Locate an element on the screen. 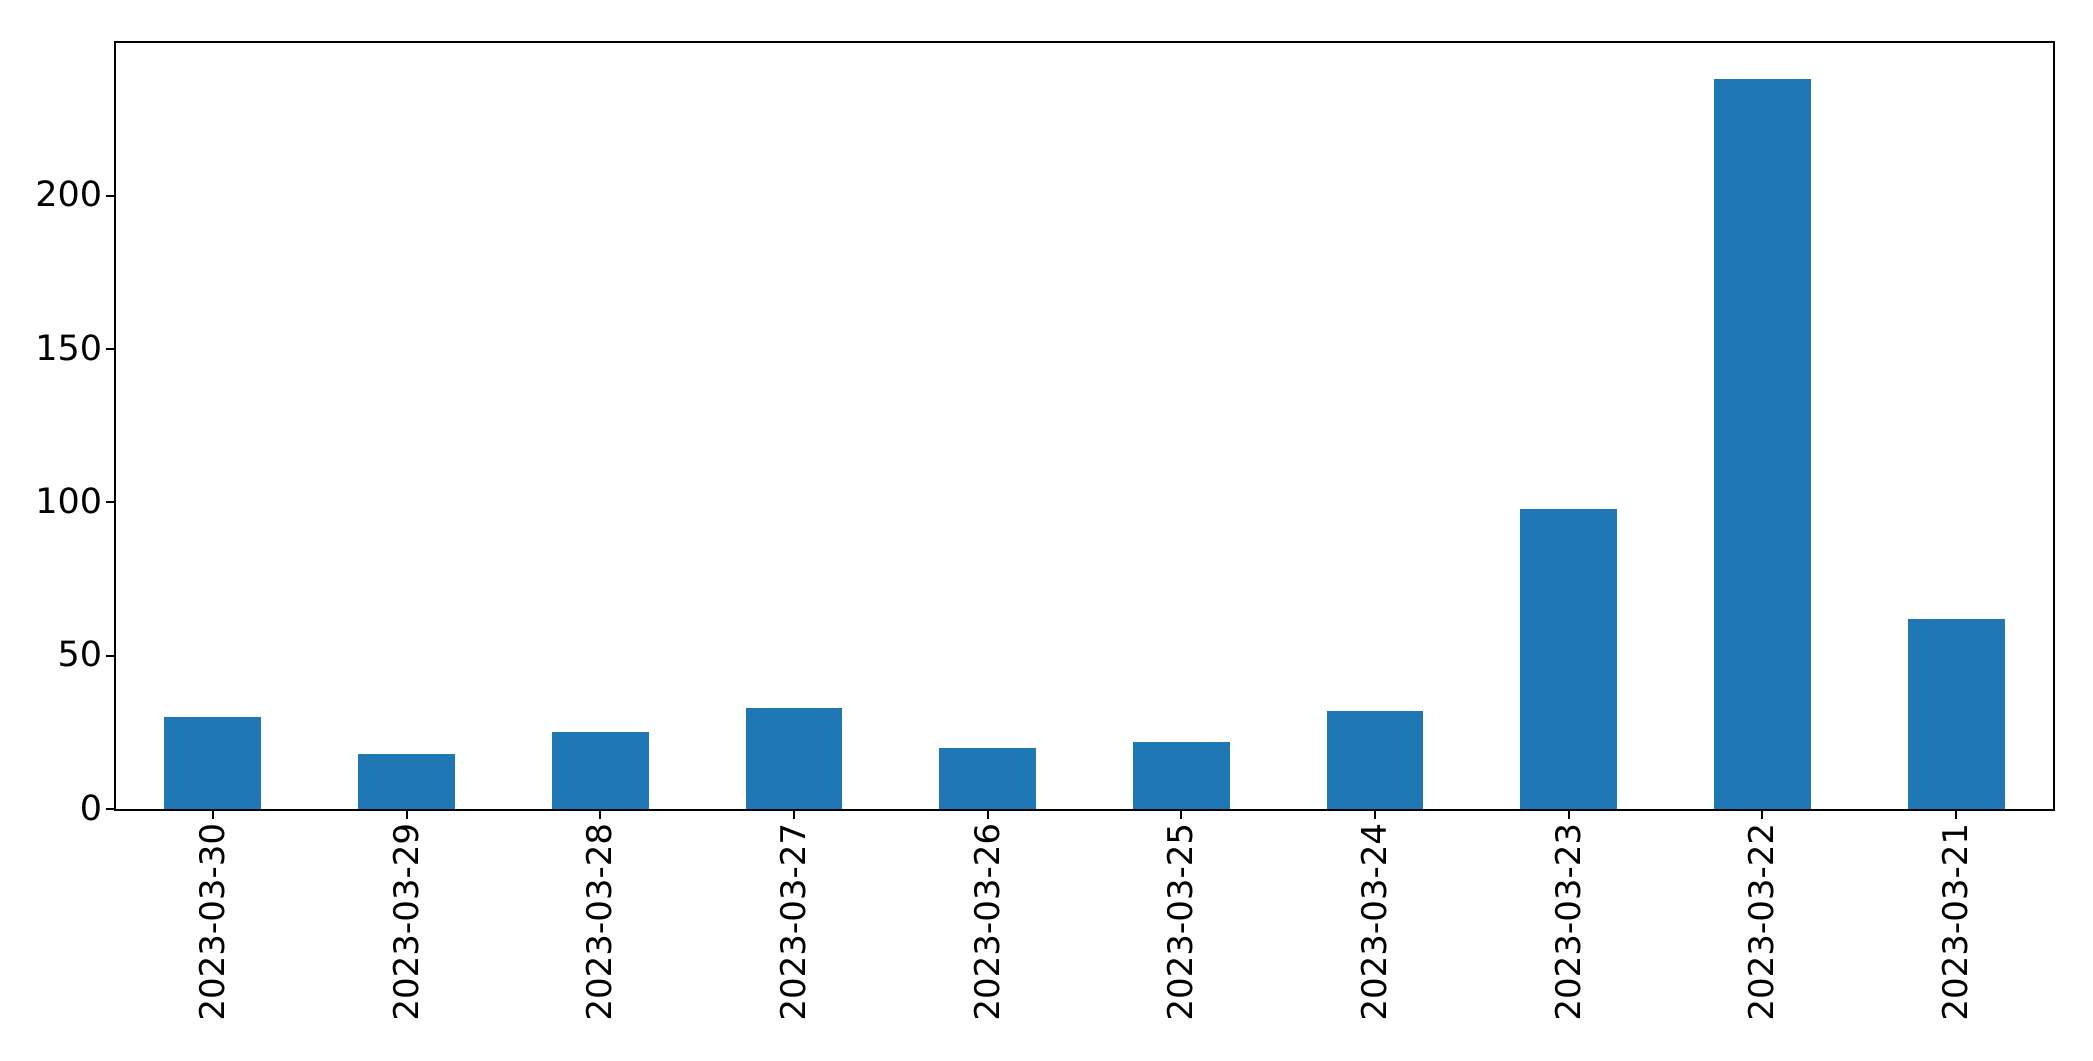 This screenshot has height=1061, width=2093. x-tick-label: 2023-03-23 is located at coordinates (1568, 922).